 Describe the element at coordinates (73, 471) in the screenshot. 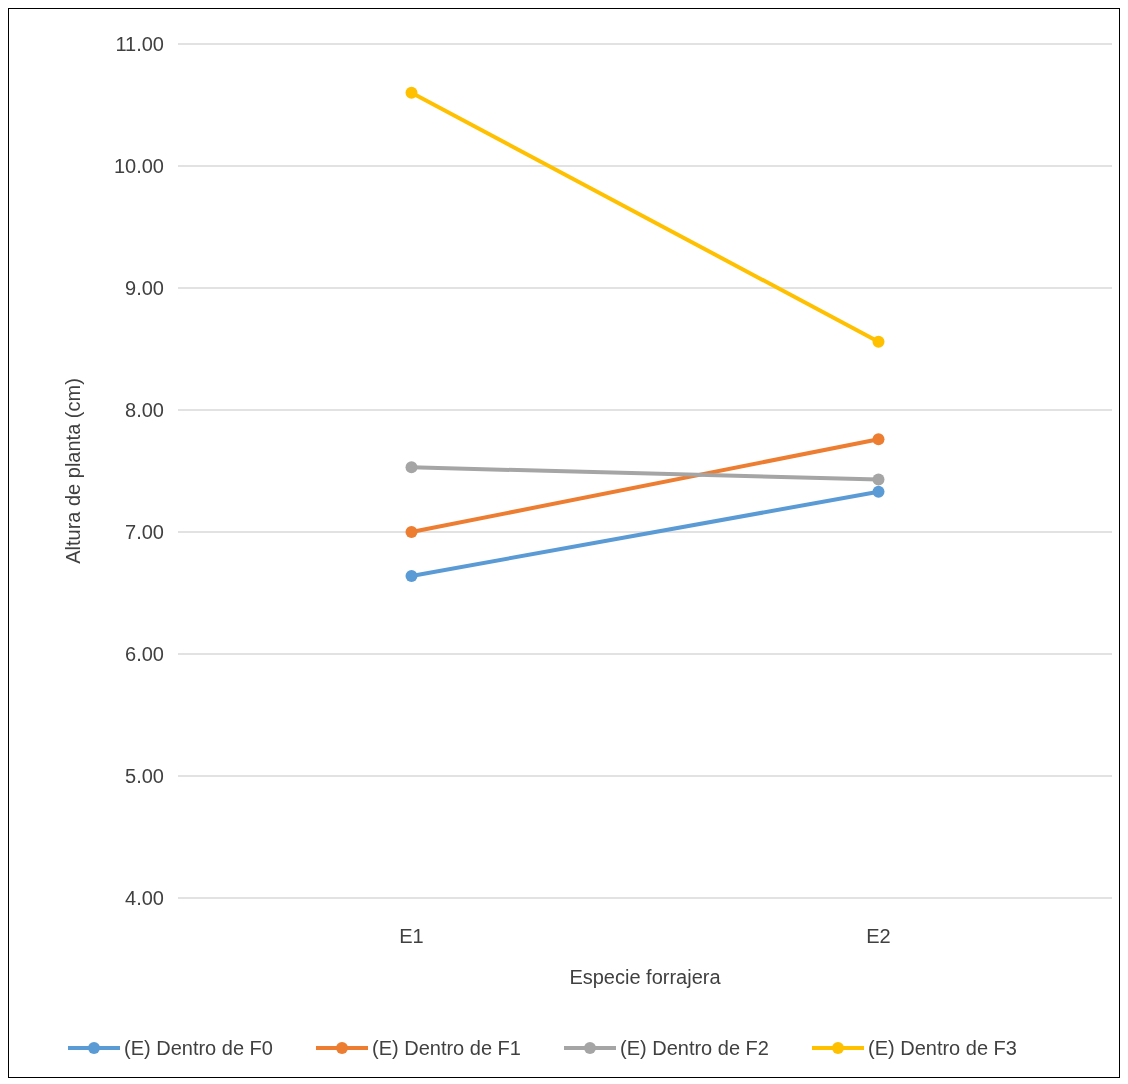

I see `y-axis-title: Altura de planta (cm)` at that location.